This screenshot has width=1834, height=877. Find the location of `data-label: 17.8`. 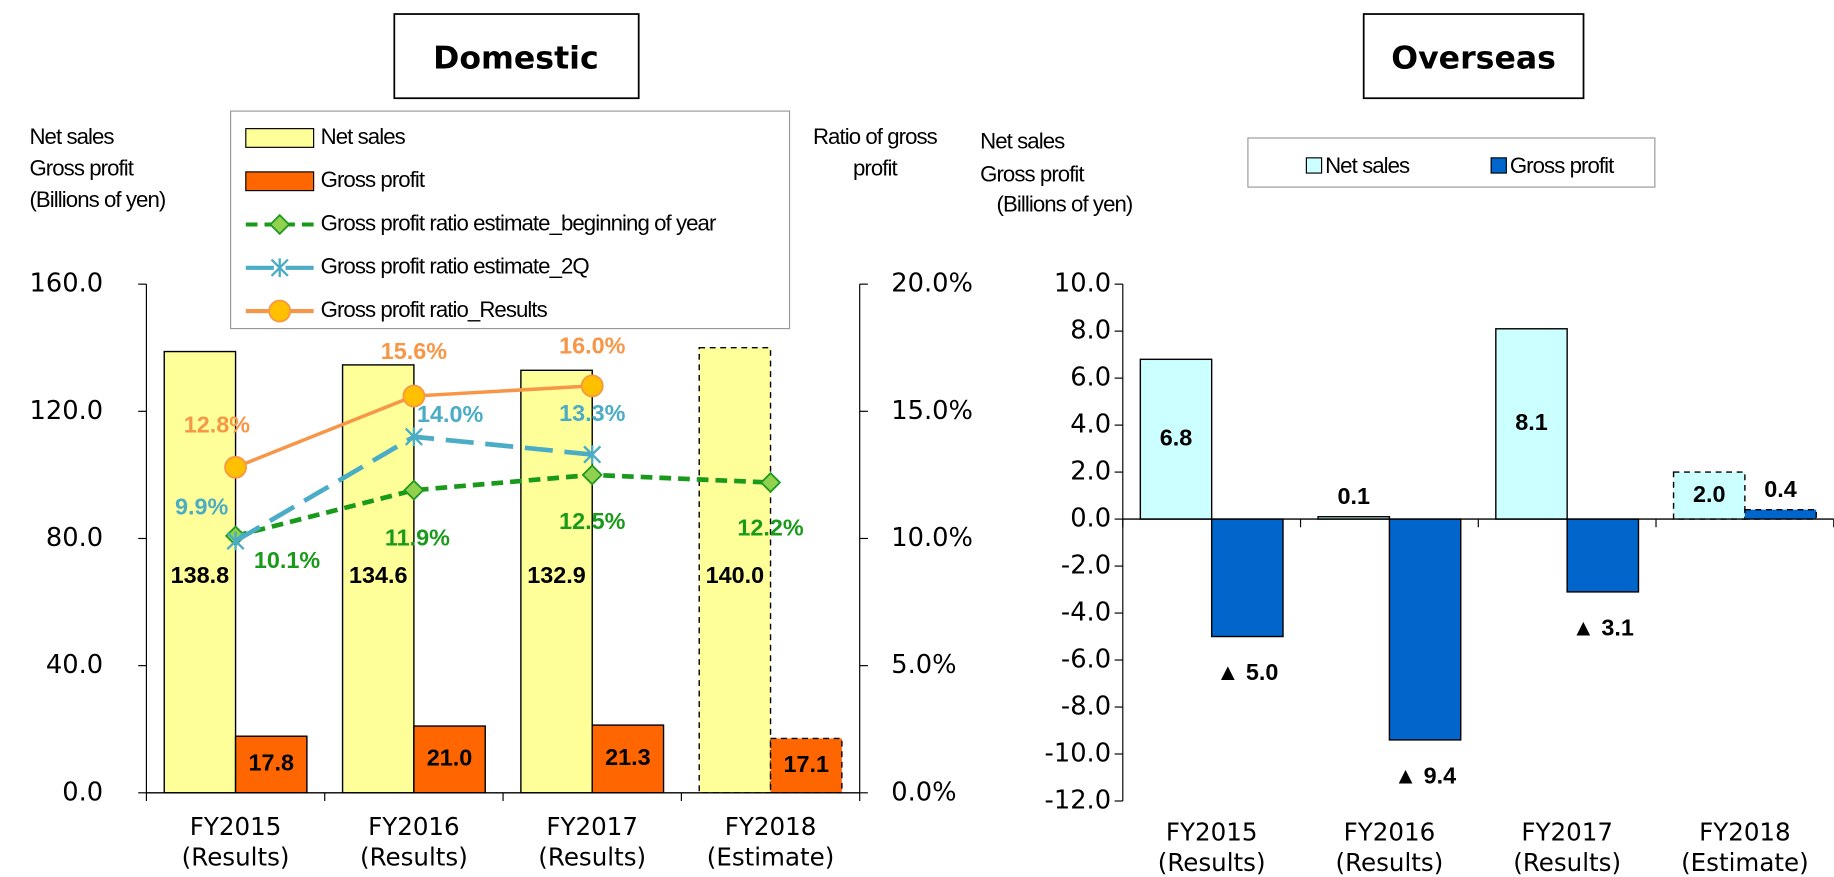

data-label: 17.8 is located at coordinates (271, 763).